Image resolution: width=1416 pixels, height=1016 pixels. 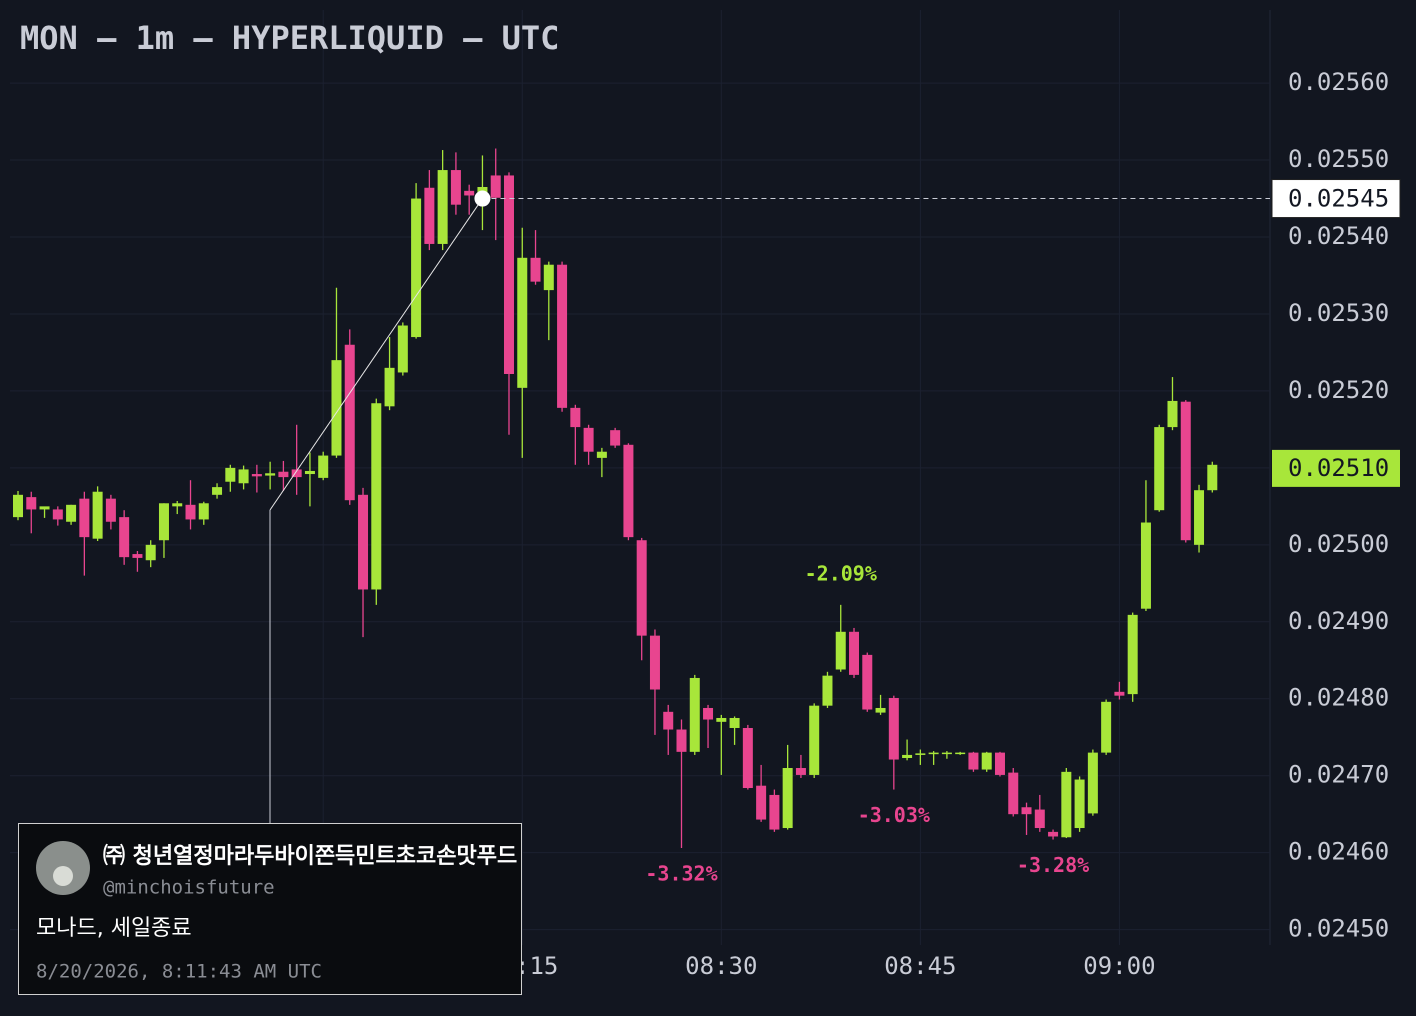 I want to click on y-tick-label: 0.02520, so click(x=1338, y=390).